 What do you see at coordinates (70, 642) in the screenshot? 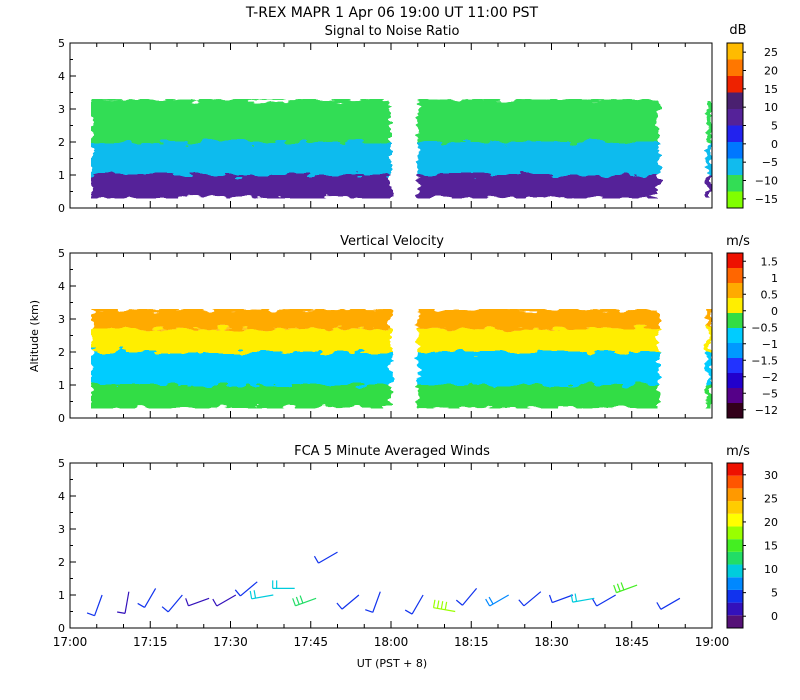
I see `time-tick-label: 17:00` at bounding box center [70, 642].